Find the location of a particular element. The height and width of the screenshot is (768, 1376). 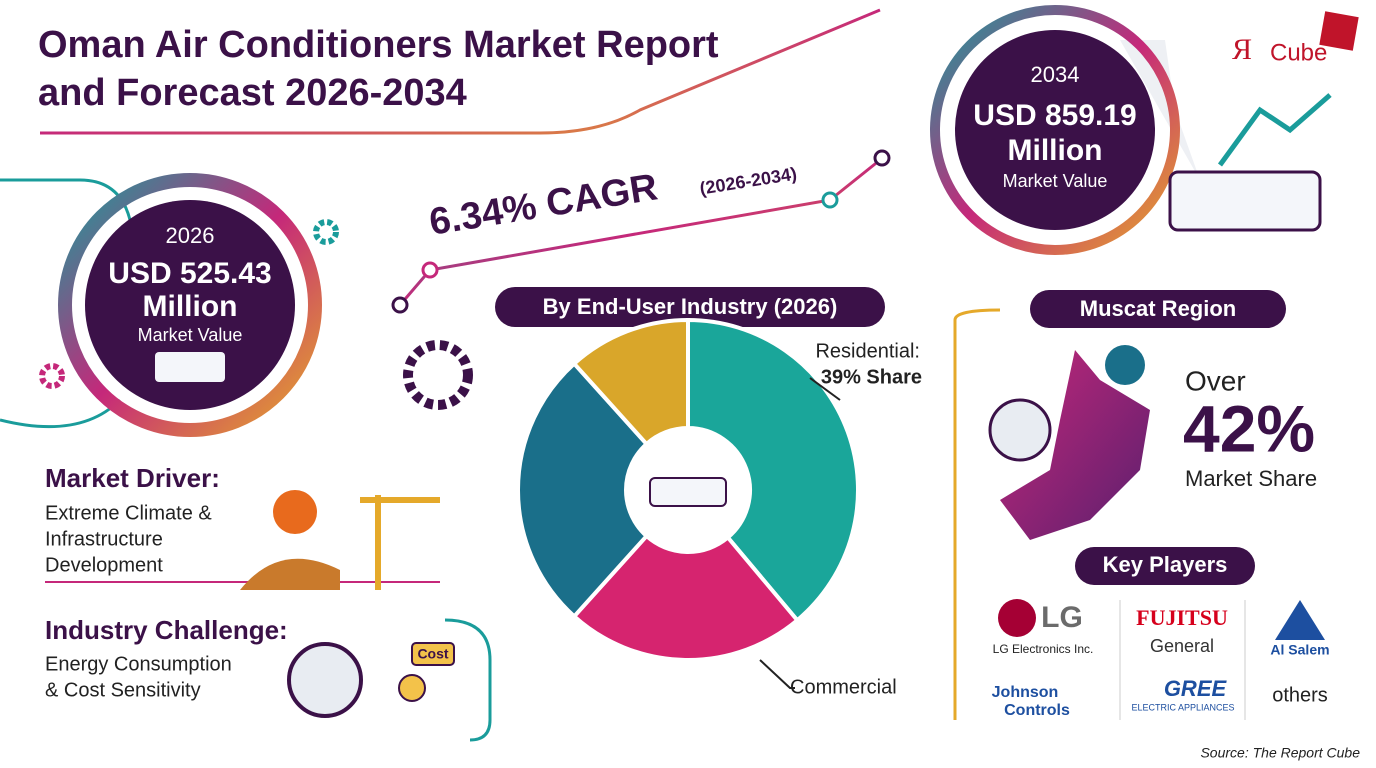

residential-label: Residential: is located at coordinates (867, 351).